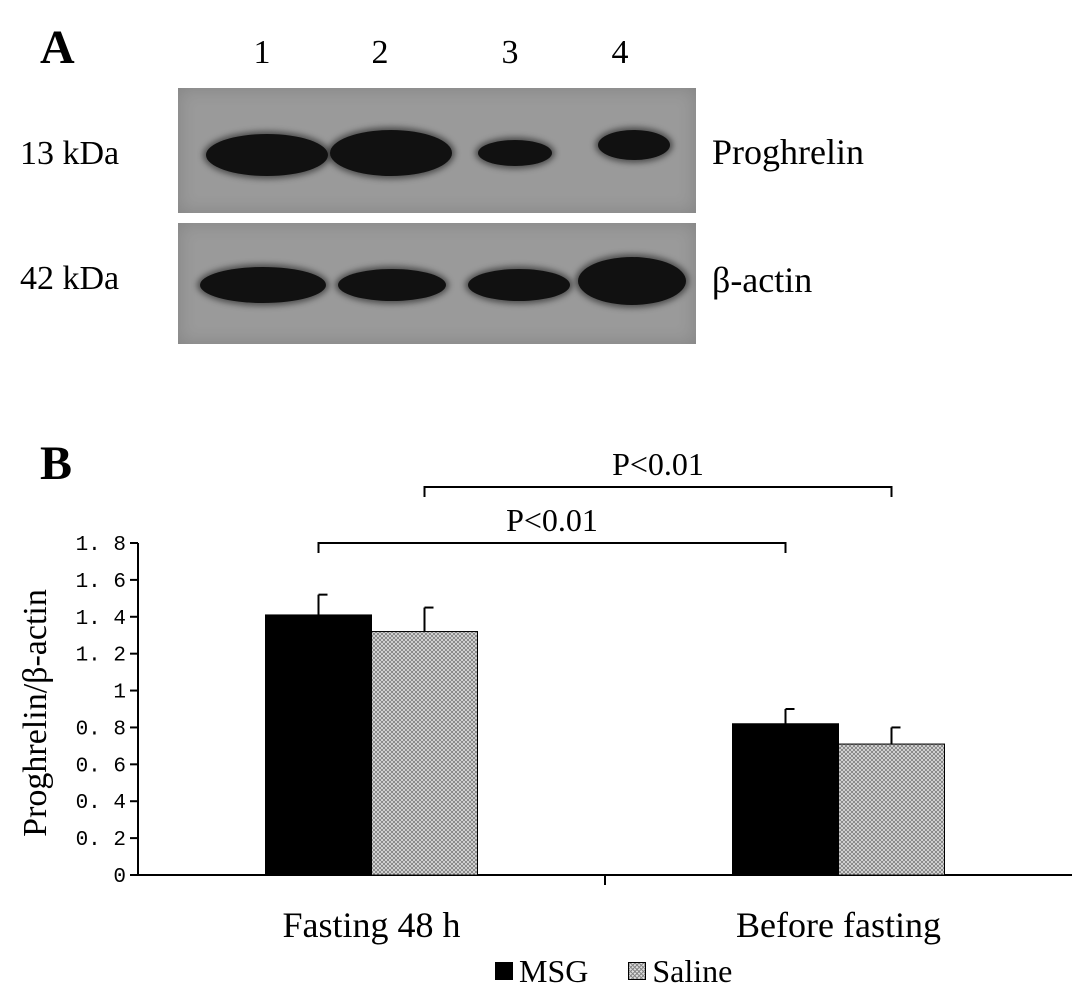 The image size is (1087, 996). Describe the element at coordinates (101, 582) in the screenshot. I see `y-tick-label: 1. 6` at that location.